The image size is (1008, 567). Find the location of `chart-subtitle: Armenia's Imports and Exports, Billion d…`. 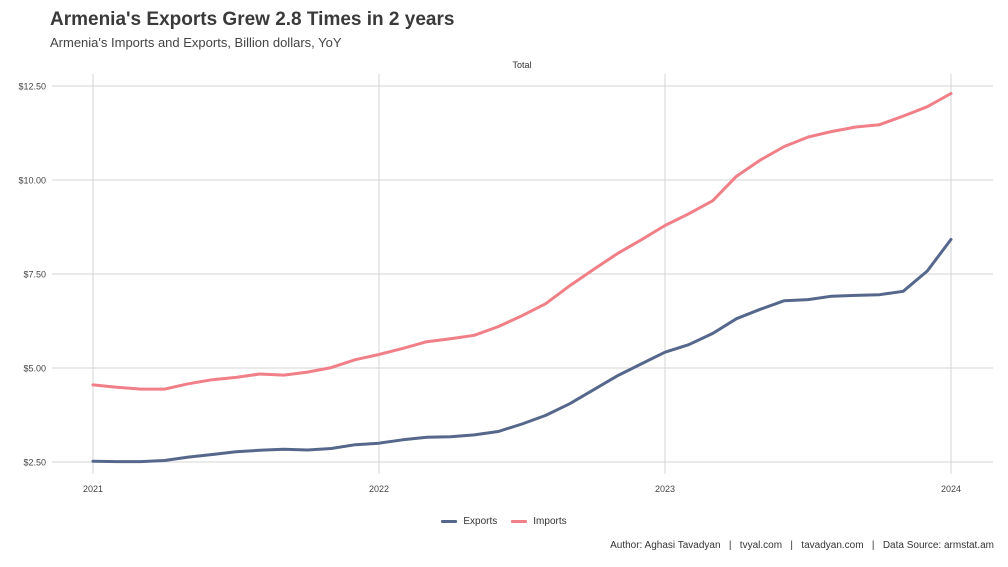

chart-subtitle: Armenia's Imports and Exports, Billion d… is located at coordinates (196, 42).